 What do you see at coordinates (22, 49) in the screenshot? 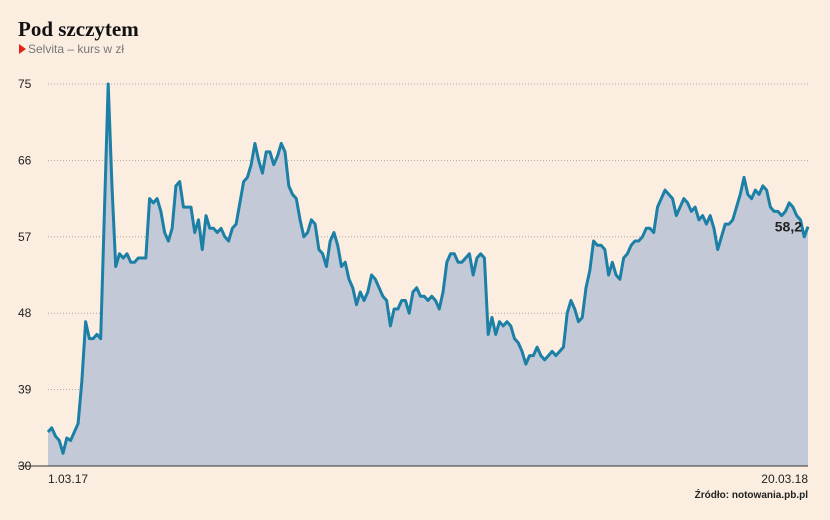
I see `subtitle-marker` at bounding box center [22, 49].